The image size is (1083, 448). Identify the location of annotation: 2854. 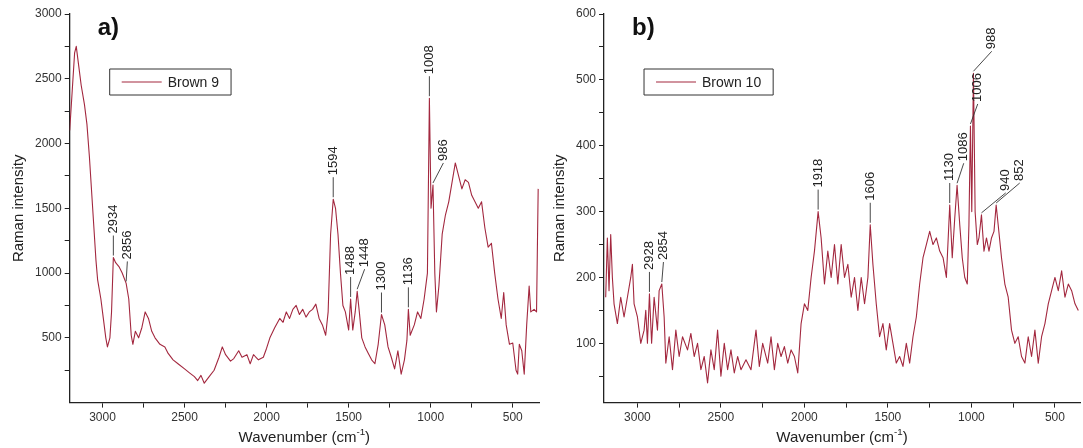
(663, 246).